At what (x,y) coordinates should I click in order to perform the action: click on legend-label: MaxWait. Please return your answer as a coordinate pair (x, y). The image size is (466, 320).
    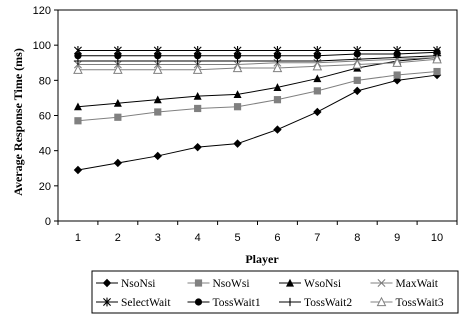
    Looking at the image, I should click on (417, 284).